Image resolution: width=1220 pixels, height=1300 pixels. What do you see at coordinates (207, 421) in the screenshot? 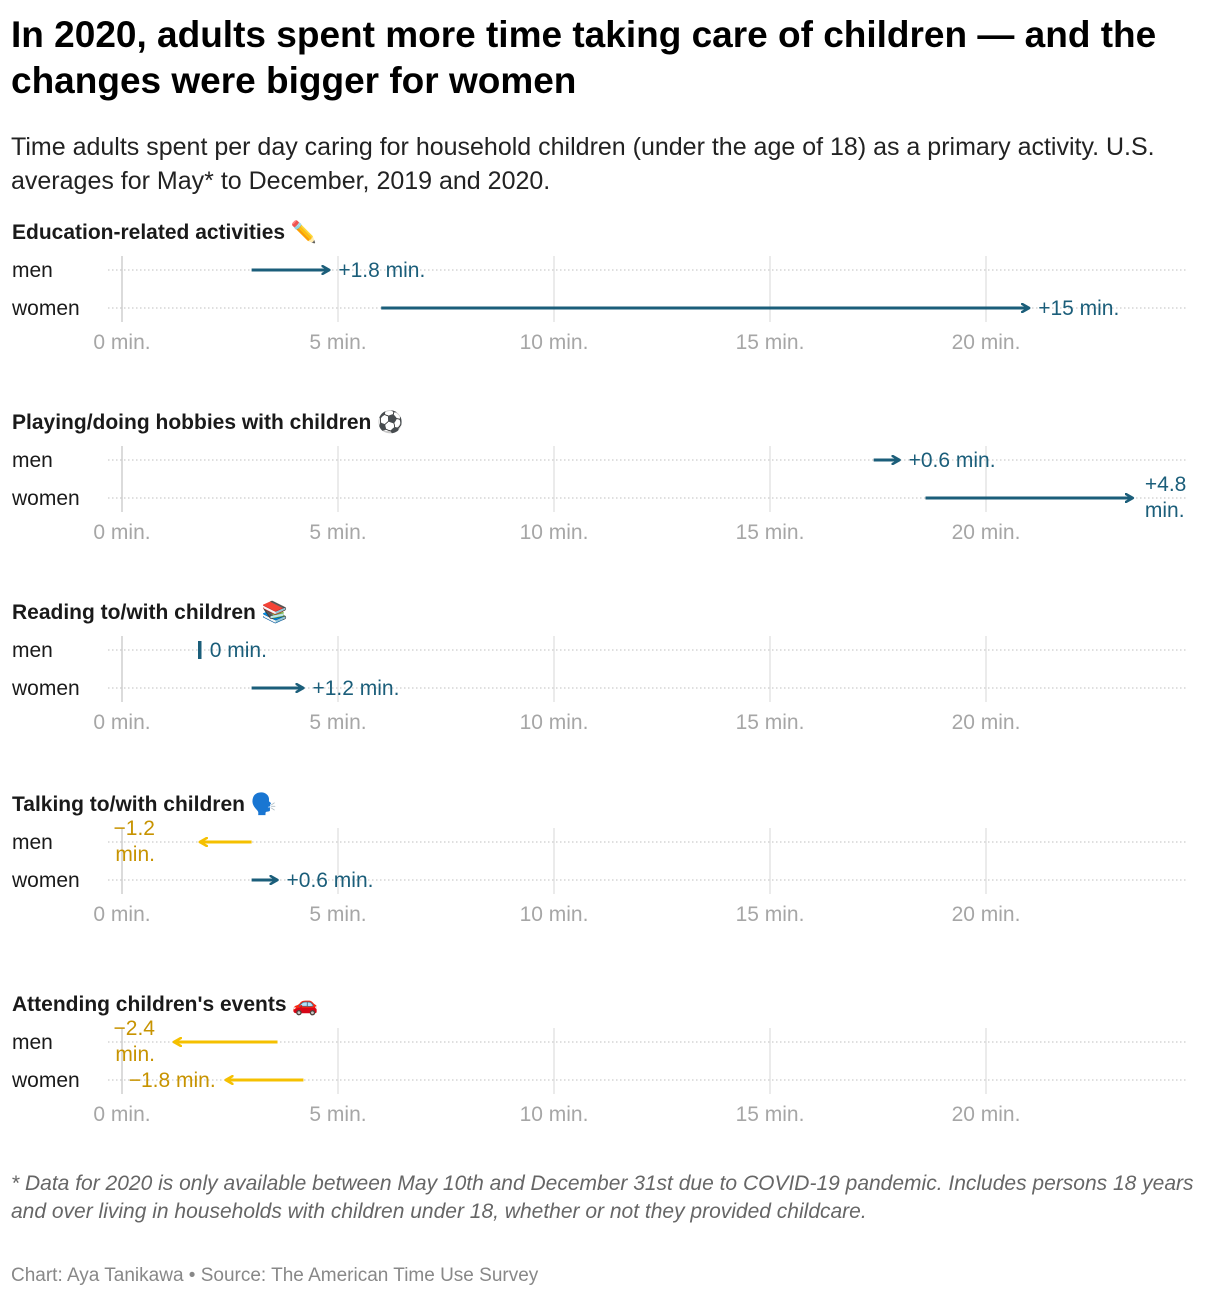
I see `panel-title: Playing/doing hobbies with children ⚽` at bounding box center [207, 421].